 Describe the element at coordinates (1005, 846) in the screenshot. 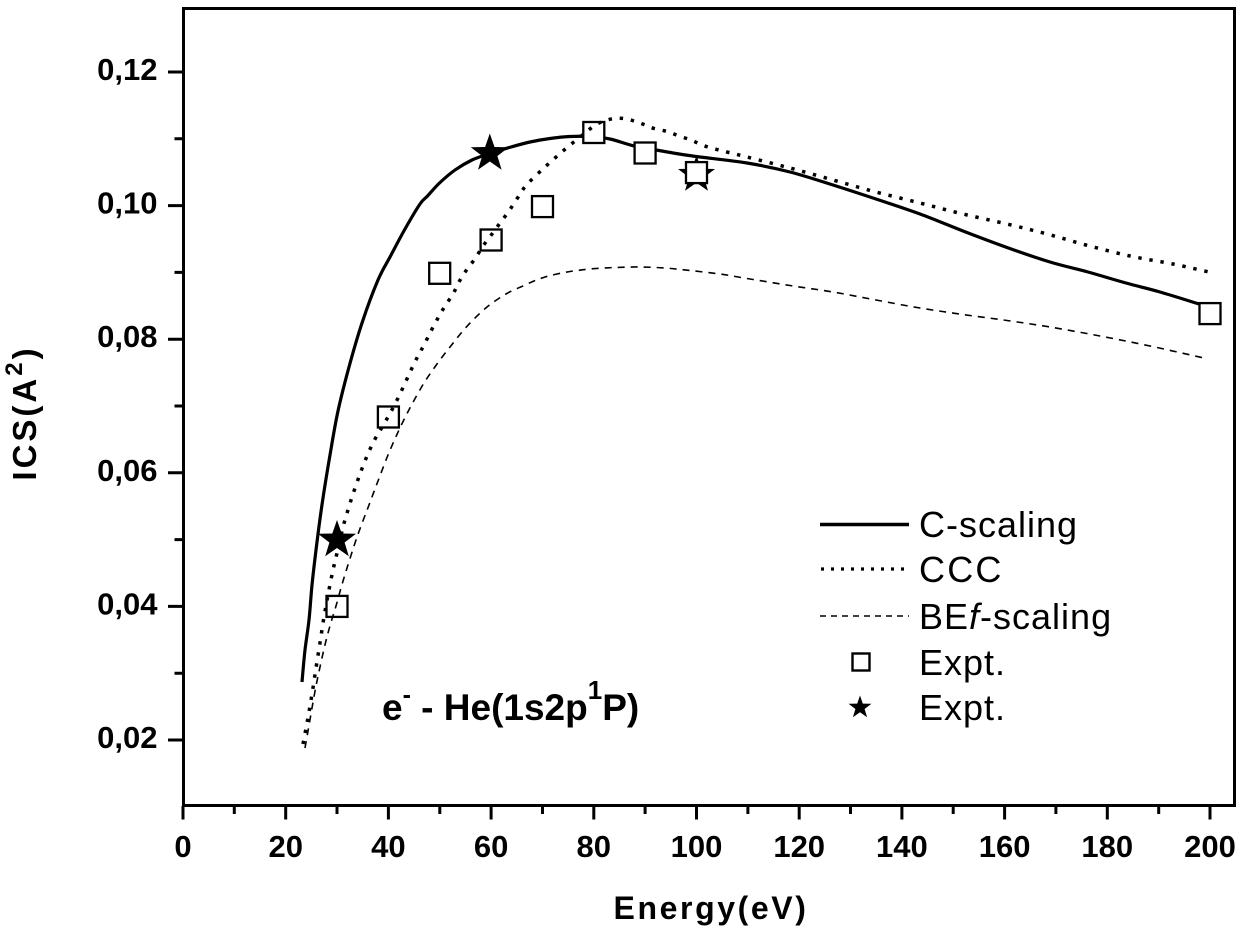

I see `svg-text: 160` at that location.